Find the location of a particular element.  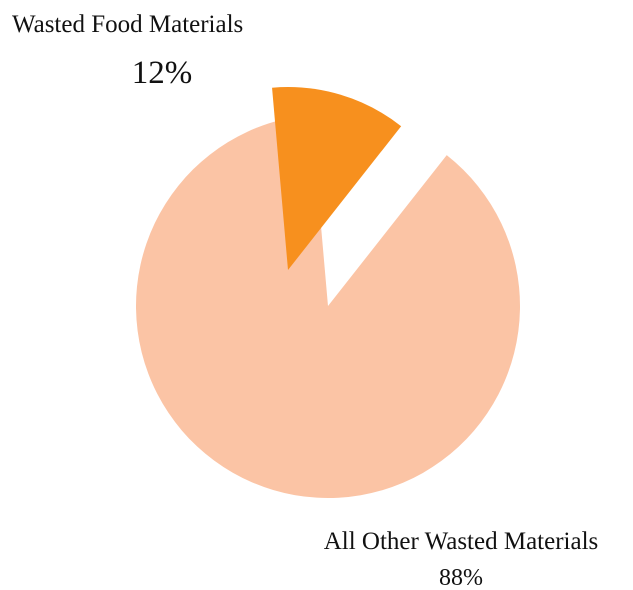

pie-slice-wasted-food-materials is located at coordinates (337, 179).